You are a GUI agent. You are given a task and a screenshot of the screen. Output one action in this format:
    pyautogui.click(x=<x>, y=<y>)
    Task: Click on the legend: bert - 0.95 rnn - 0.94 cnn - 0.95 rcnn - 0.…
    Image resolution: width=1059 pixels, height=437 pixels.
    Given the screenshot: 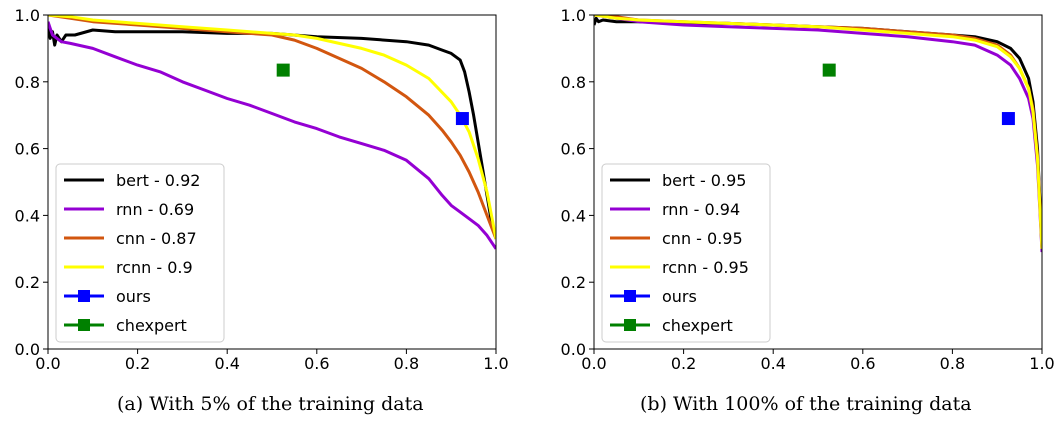 What is the action you would take?
    pyautogui.click(x=686, y=253)
    